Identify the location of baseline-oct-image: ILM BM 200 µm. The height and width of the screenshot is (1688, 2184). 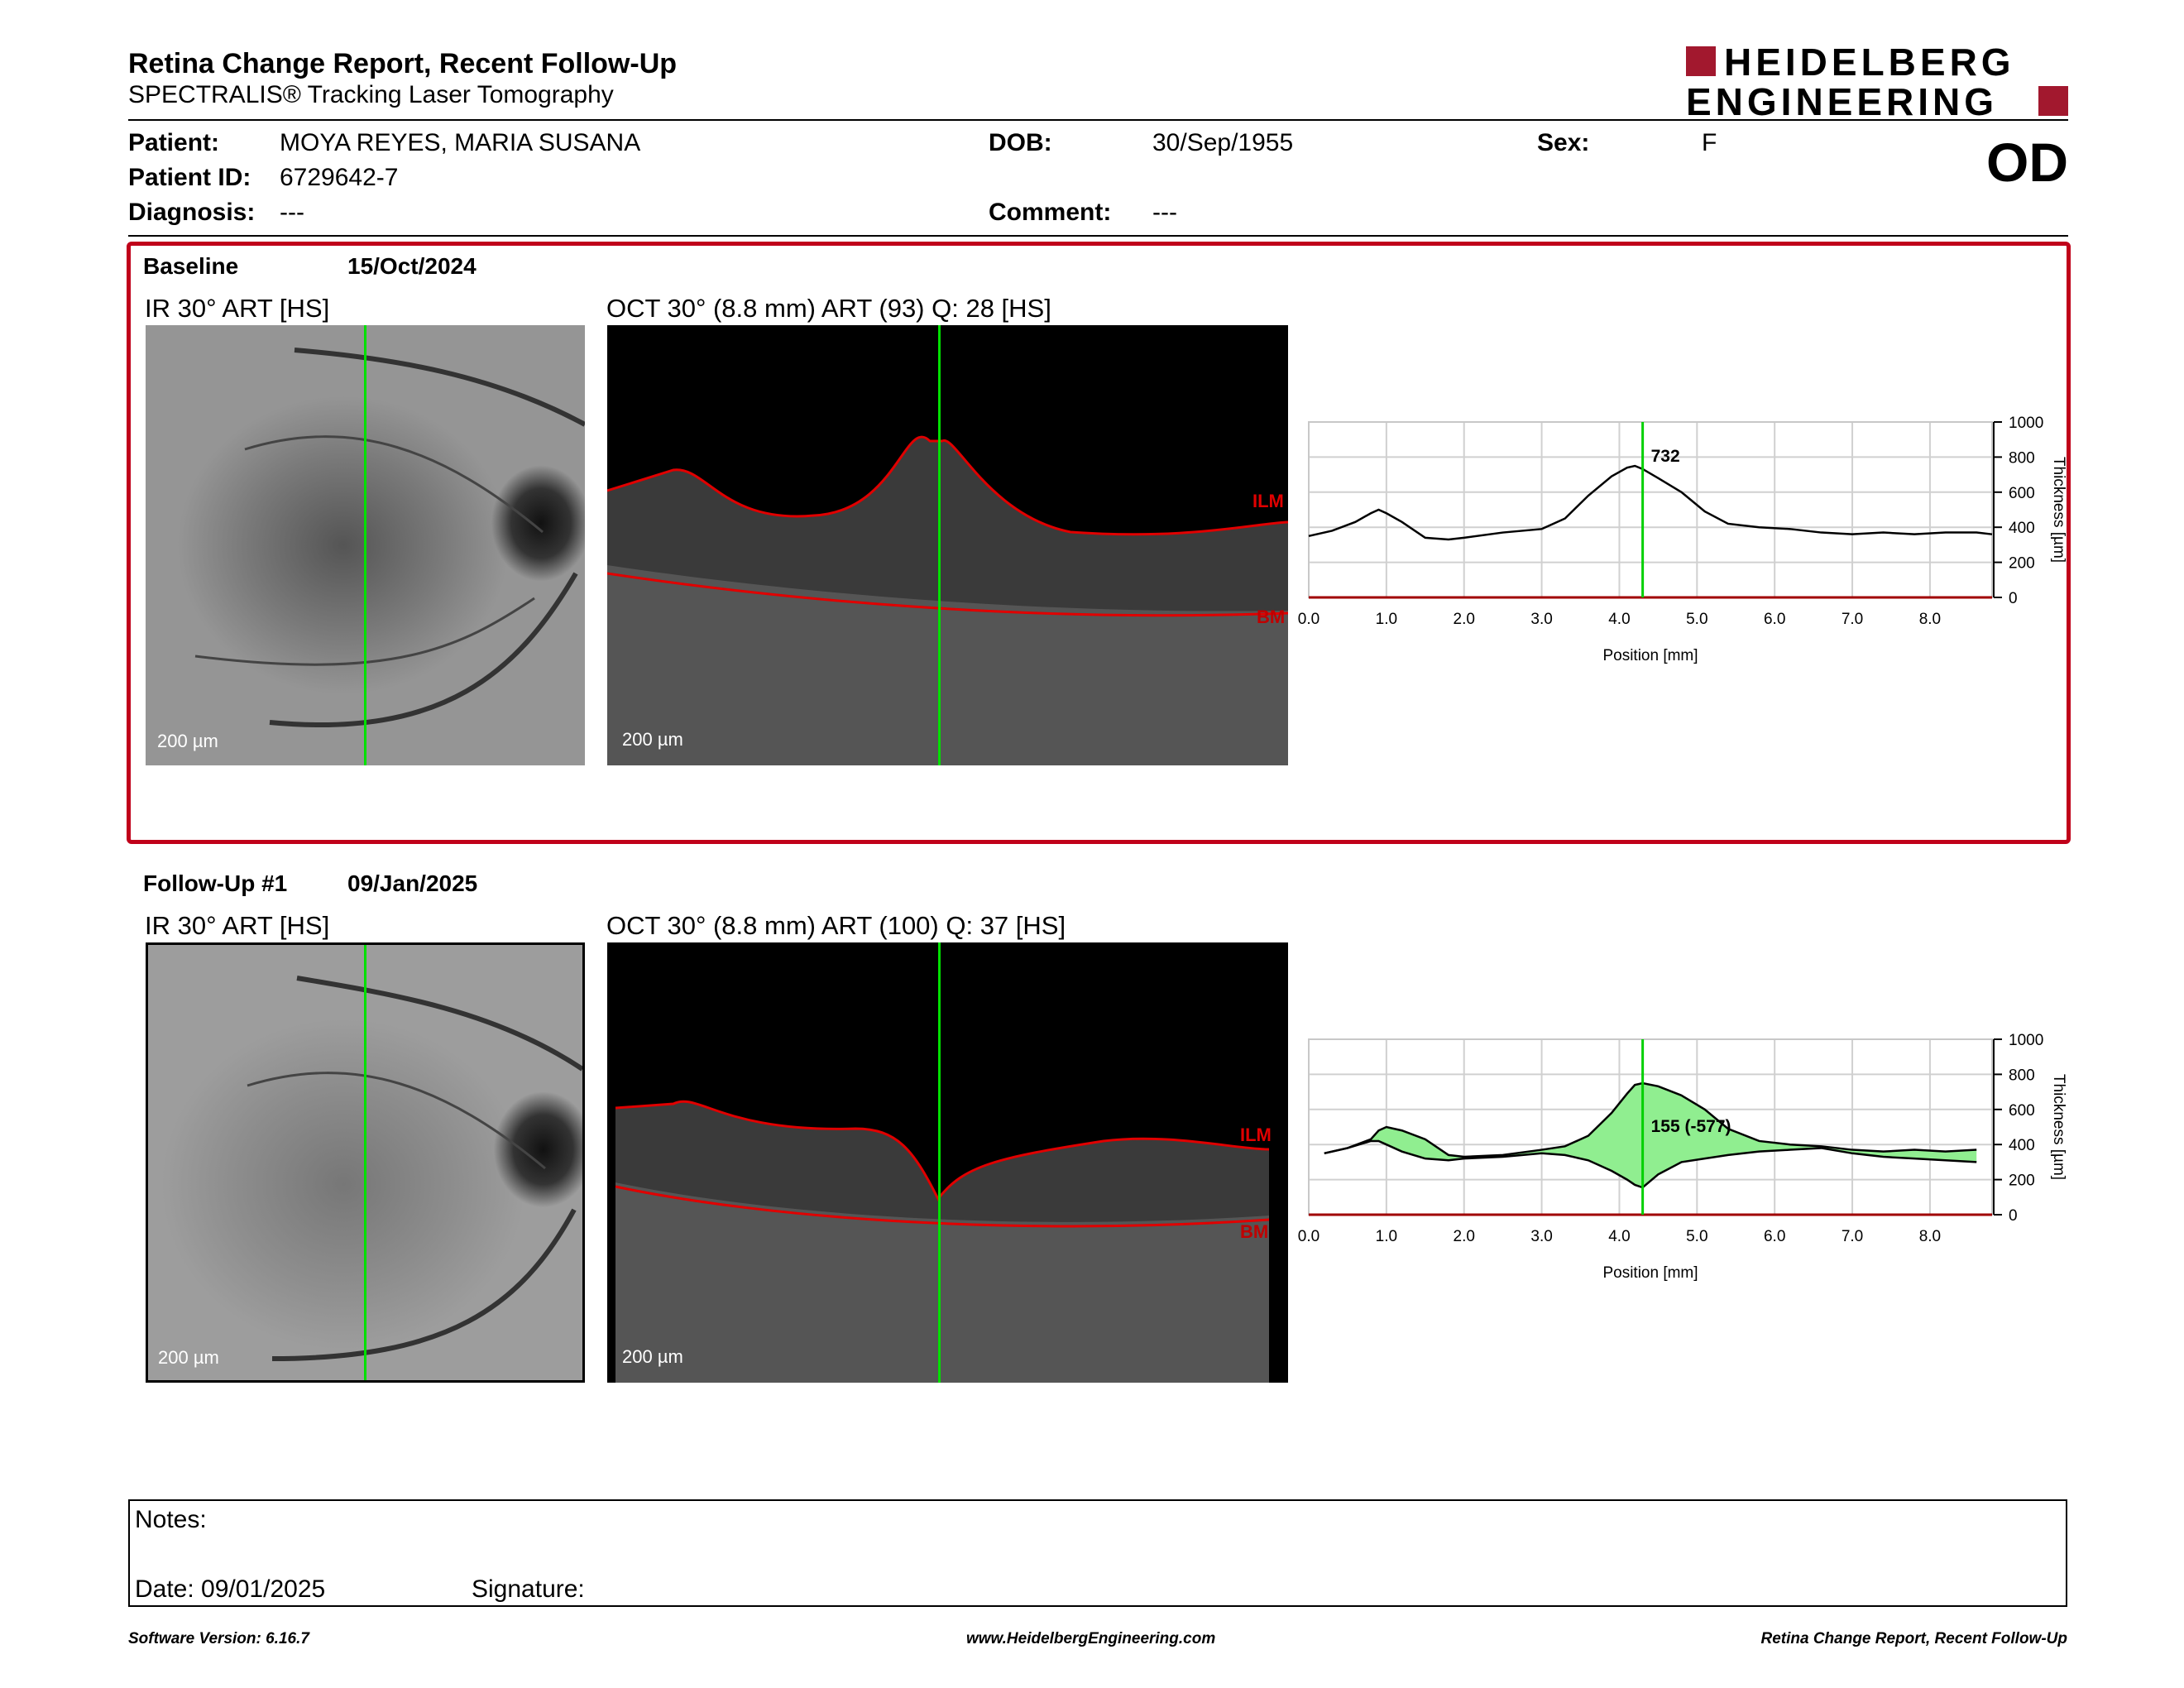
(947, 545).